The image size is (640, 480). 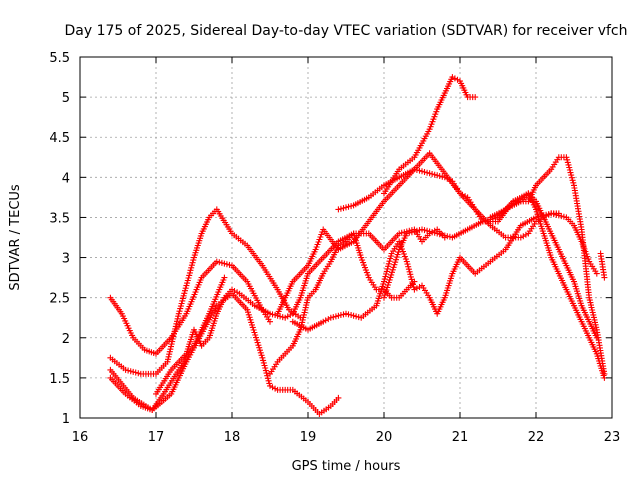 I want to click on x-tick-label: 22, so click(x=536, y=437).